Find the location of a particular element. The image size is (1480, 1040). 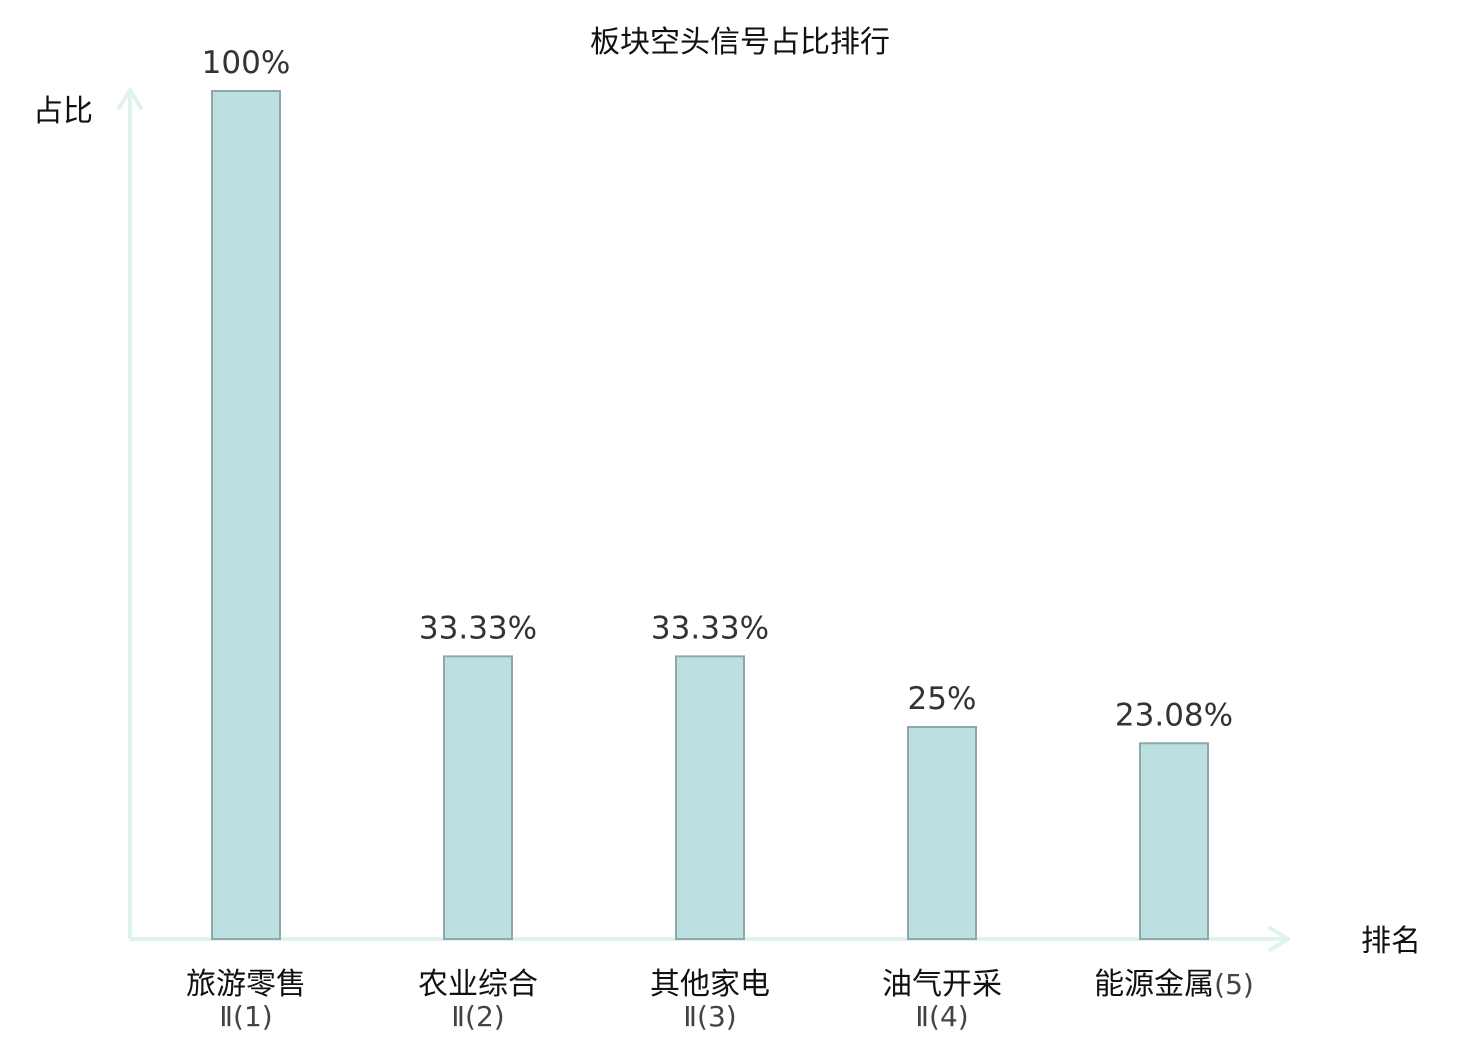

x-tick-label-4: 油气开采 is located at coordinates (942, 984).